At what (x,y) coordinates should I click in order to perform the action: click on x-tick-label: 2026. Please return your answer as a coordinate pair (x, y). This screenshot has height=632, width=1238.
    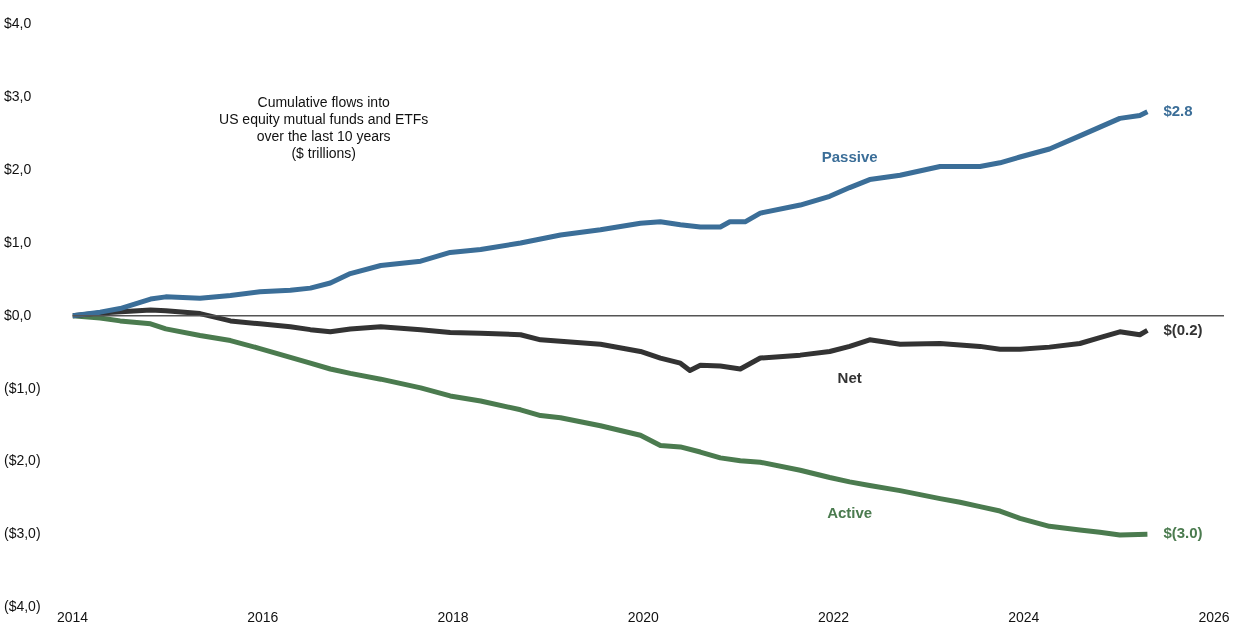
    Looking at the image, I should click on (1214, 617).